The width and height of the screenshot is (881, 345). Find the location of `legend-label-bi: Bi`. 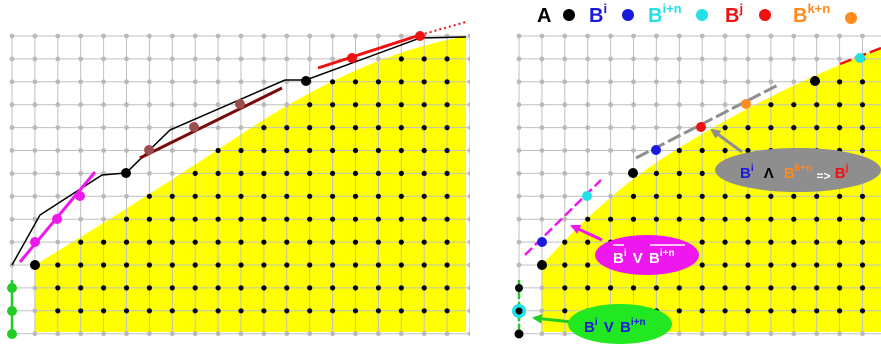

legend-label-bi: Bi is located at coordinates (598, 14).